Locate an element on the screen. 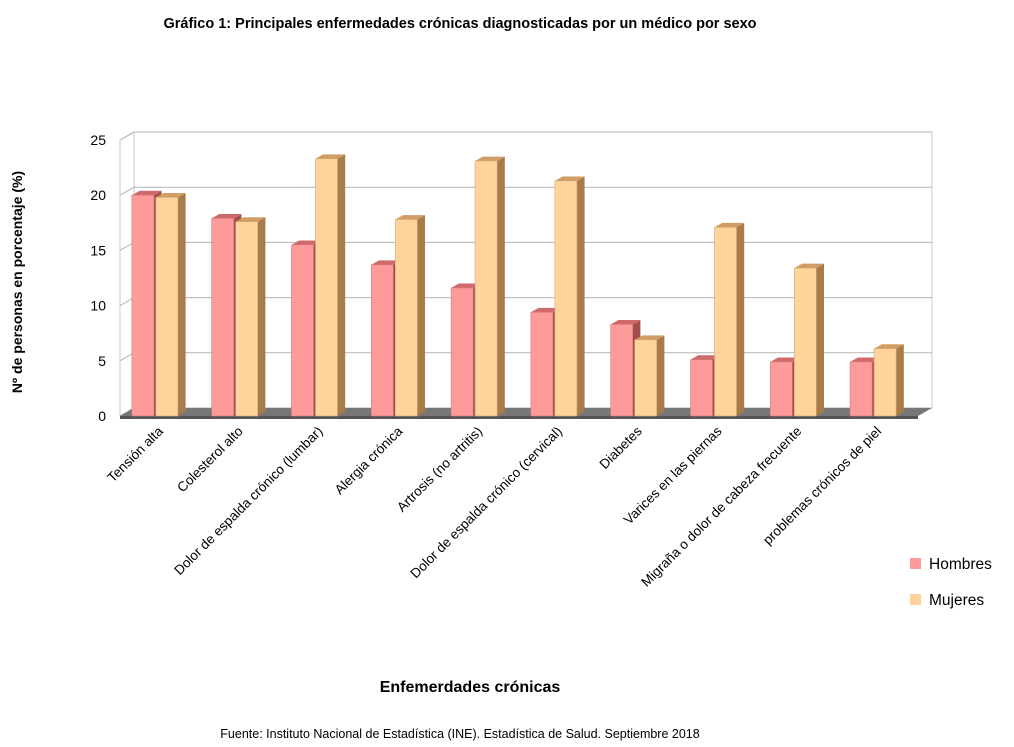  x-tick-label: Colesterol alto is located at coordinates (210, 460).